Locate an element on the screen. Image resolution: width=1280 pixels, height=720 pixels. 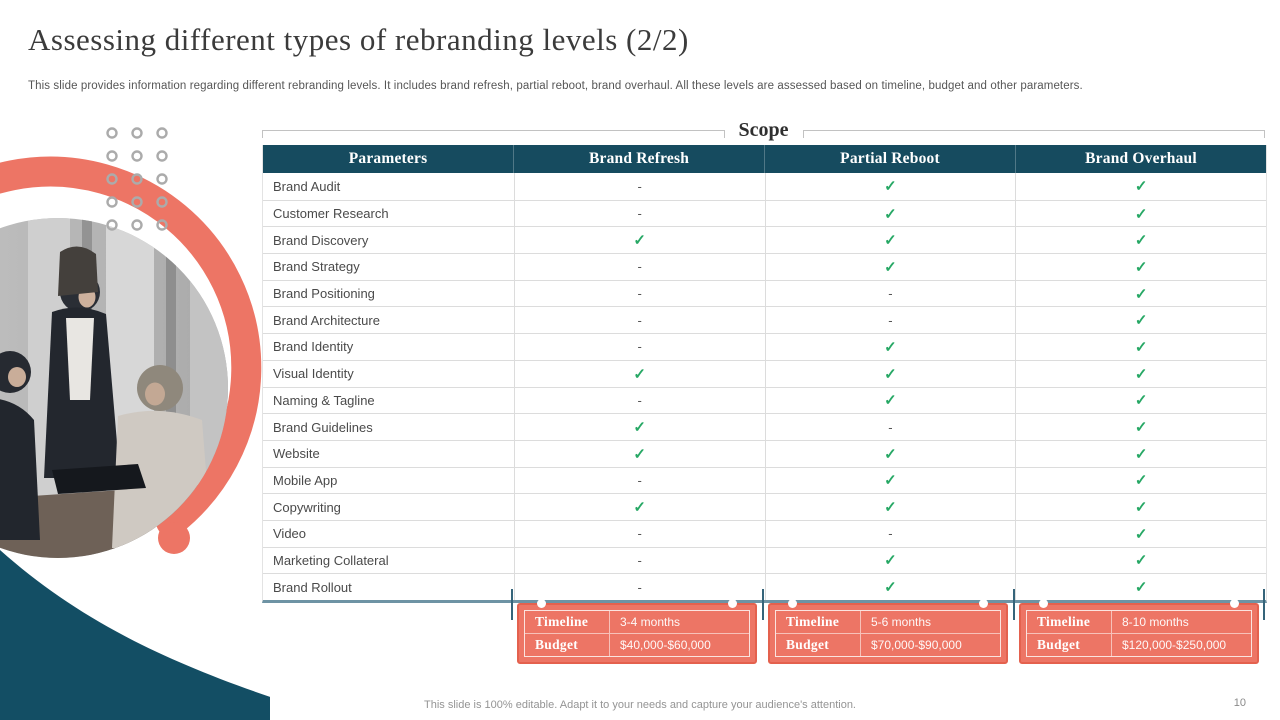
row-label: Customer Research is located at coordinates (331, 214).